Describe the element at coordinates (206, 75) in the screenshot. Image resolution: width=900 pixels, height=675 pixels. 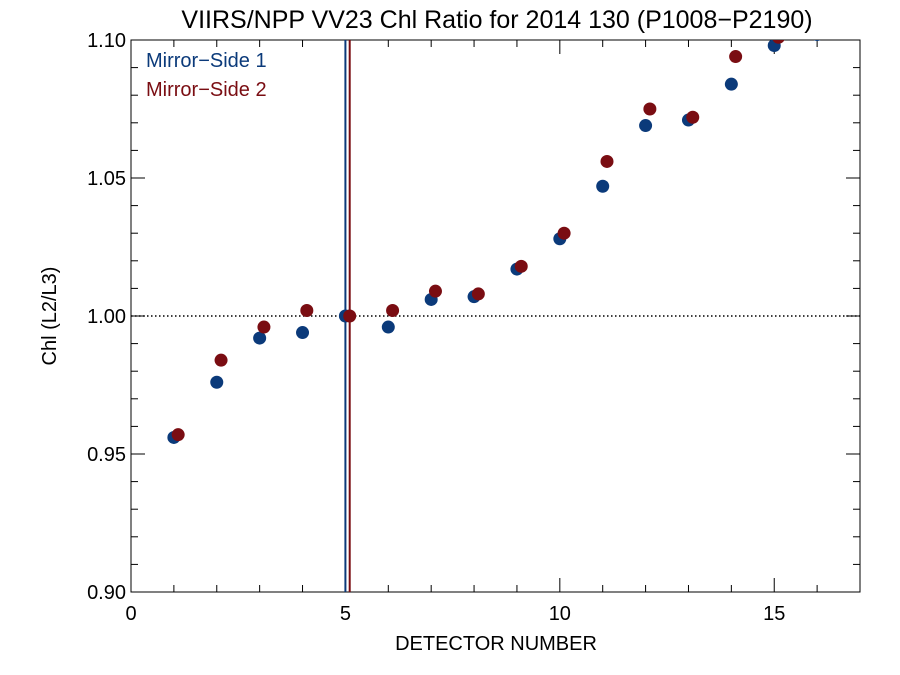
I see `legend: Mirror−Side 1 Mirror−Side 2` at that location.